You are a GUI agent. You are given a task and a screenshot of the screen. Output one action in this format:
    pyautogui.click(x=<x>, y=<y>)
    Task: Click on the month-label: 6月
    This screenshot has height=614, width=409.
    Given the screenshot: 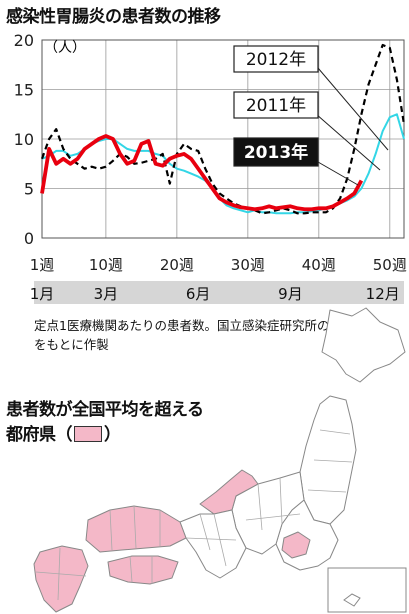 What is the action you would take?
    pyautogui.click(x=198, y=294)
    